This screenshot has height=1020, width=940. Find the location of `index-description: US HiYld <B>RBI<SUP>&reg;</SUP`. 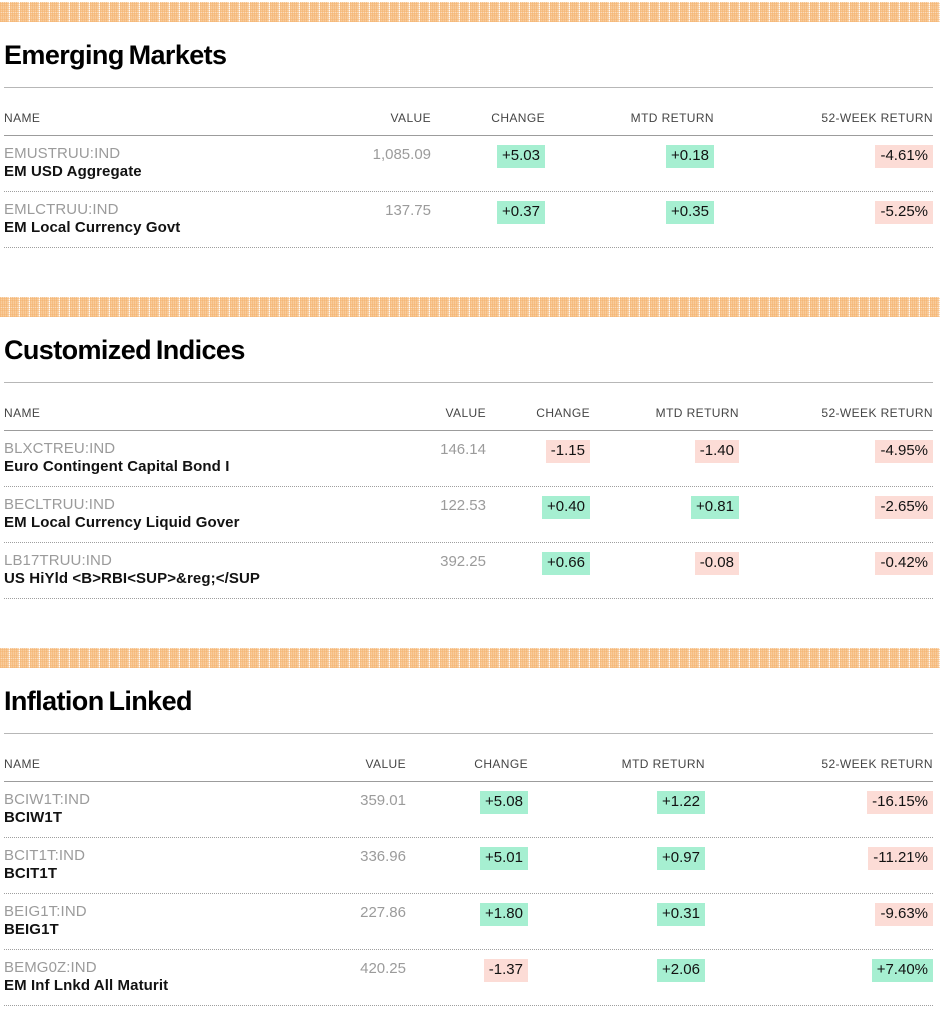

index-description: US HiYld <B>RBI<SUP>&reg;</SUP is located at coordinates (132, 578).